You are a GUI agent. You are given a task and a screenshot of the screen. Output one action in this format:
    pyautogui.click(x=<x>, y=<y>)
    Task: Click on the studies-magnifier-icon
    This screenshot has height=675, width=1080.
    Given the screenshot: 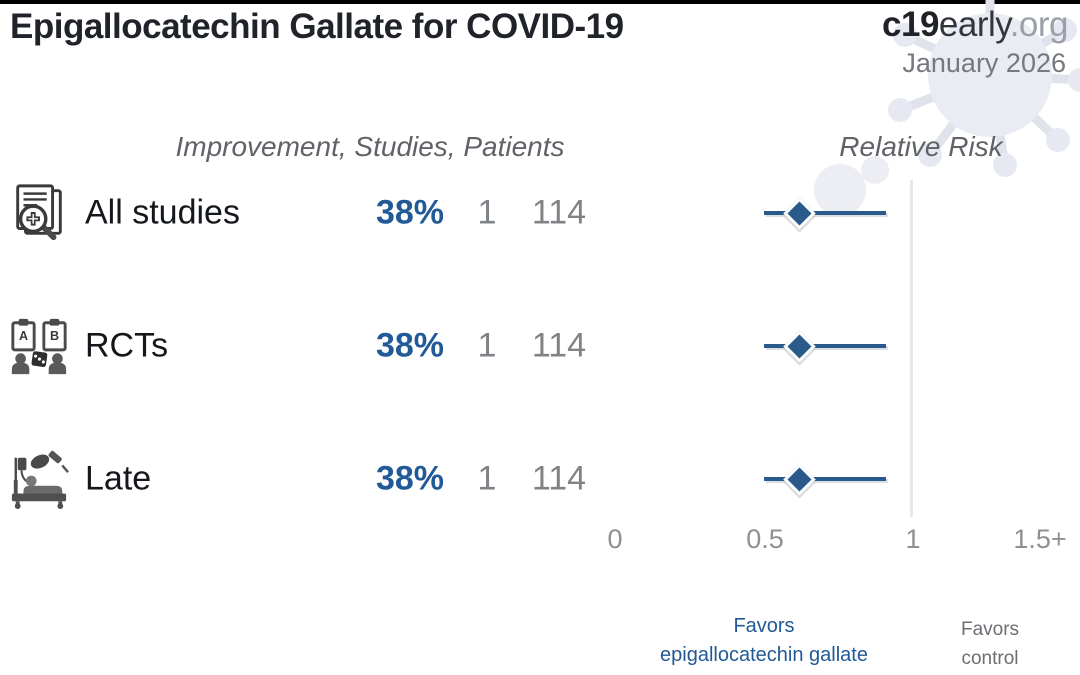 What is the action you would take?
    pyautogui.click(x=39, y=212)
    